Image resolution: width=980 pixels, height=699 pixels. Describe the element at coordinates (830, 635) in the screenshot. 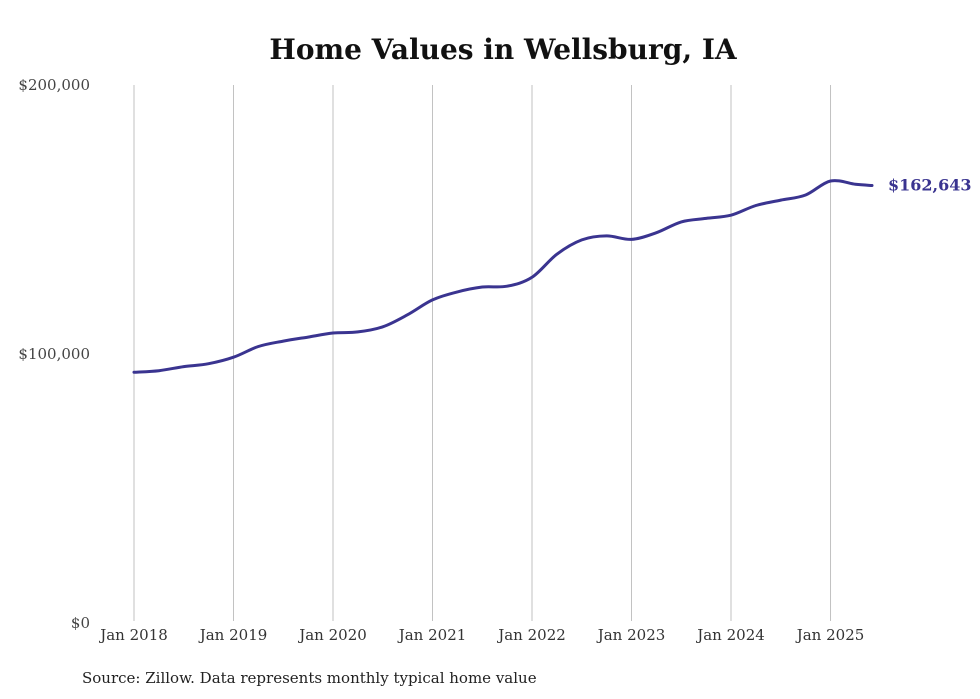

I see `x-tick-label: Jan 2025` at that location.